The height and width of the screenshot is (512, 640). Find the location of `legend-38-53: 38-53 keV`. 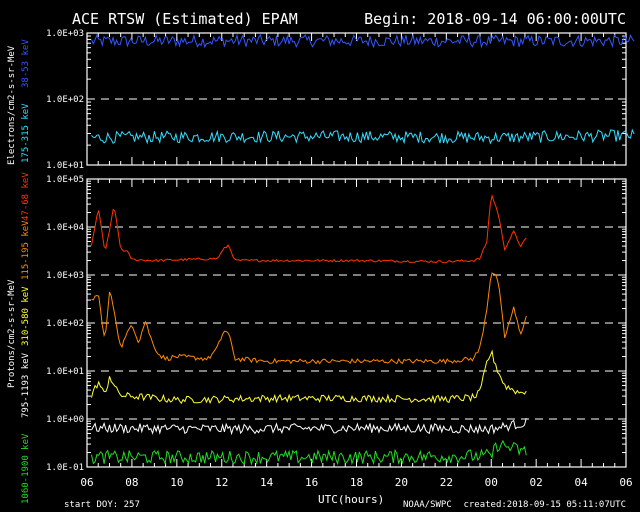

legend-38-53: 38-53 keV is located at coordinates (26, 63).